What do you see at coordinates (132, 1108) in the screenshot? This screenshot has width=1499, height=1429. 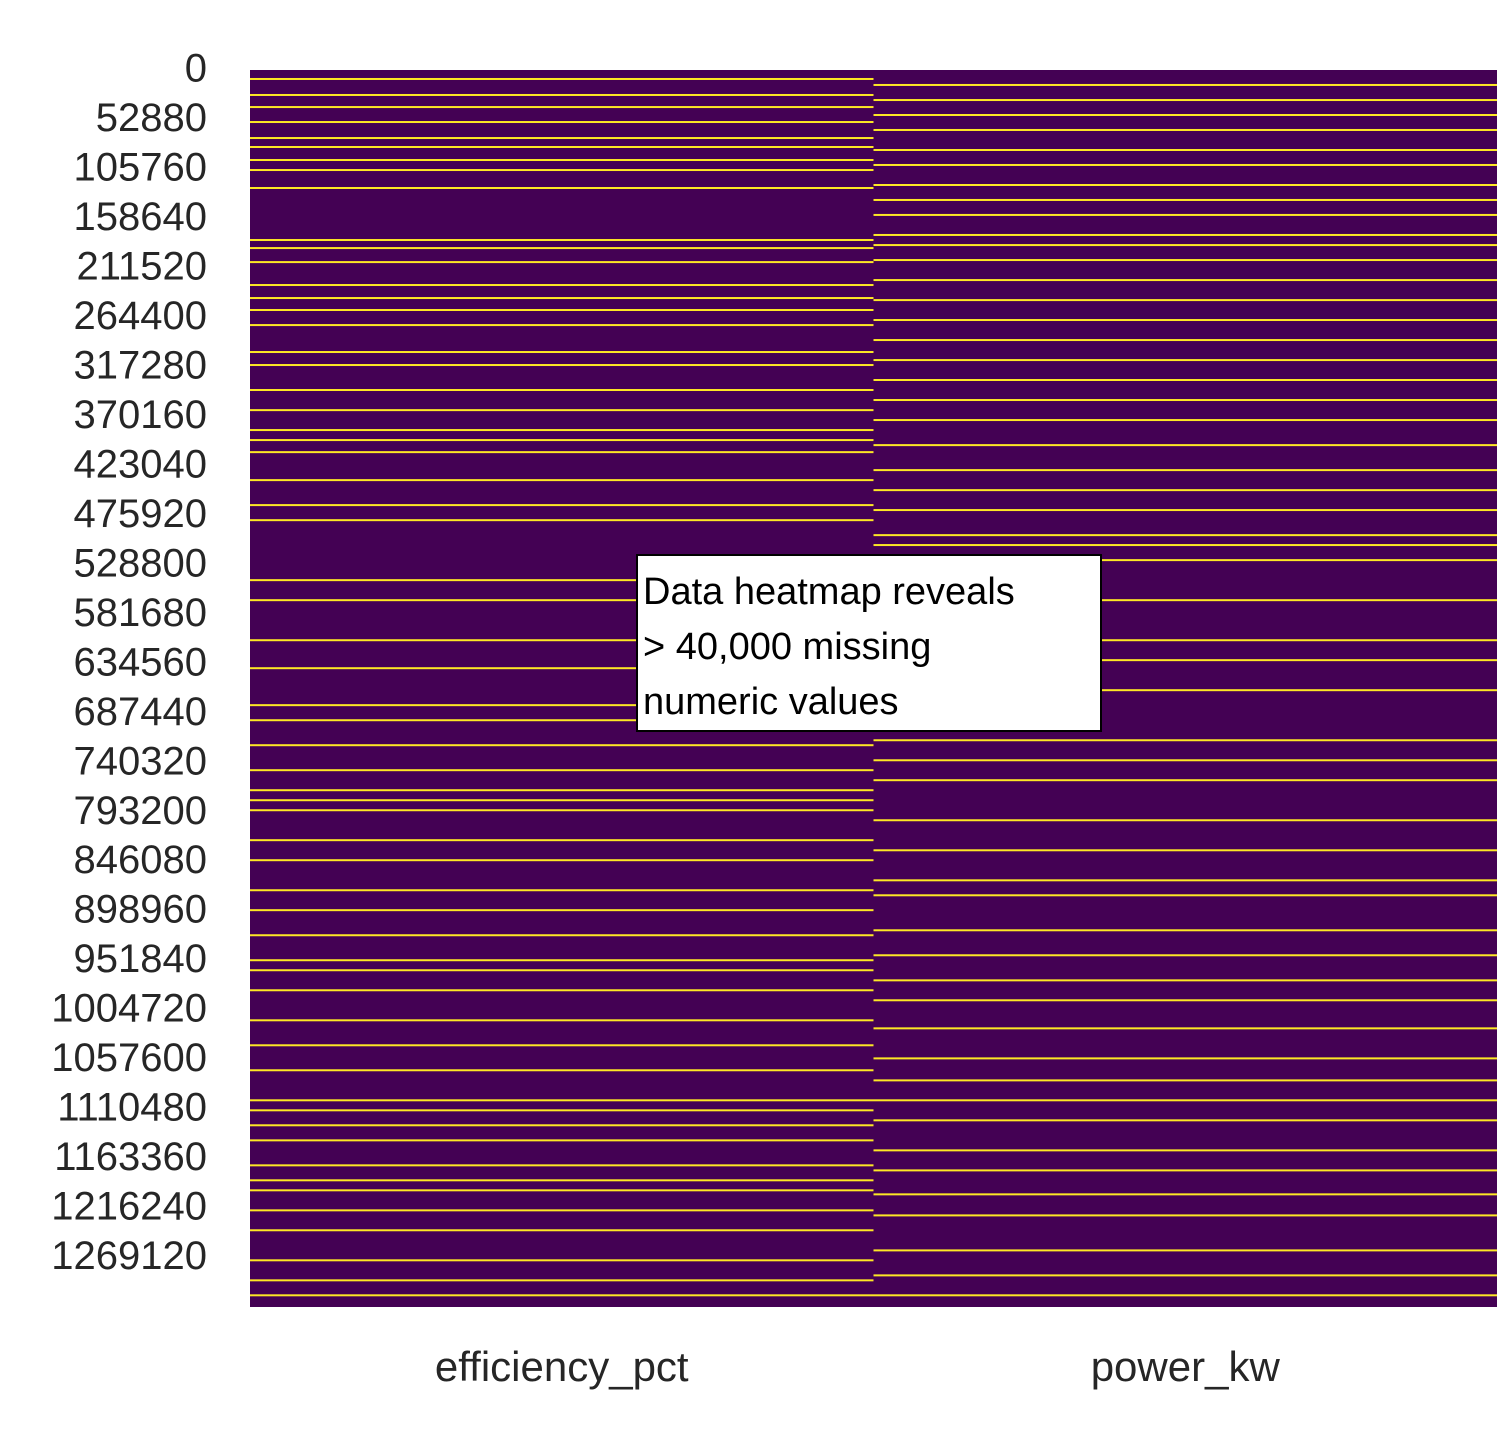 I see `y-tick-label: 1110480` at bounding box center [132, 1108].